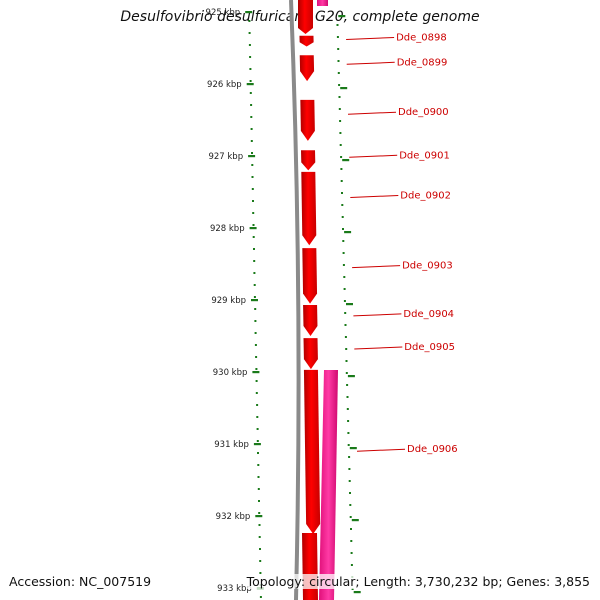  Describe the element at coordinates (424, 155) in the screenshot. I see `gene-label-dde_0901: Dde_0901` at that location.